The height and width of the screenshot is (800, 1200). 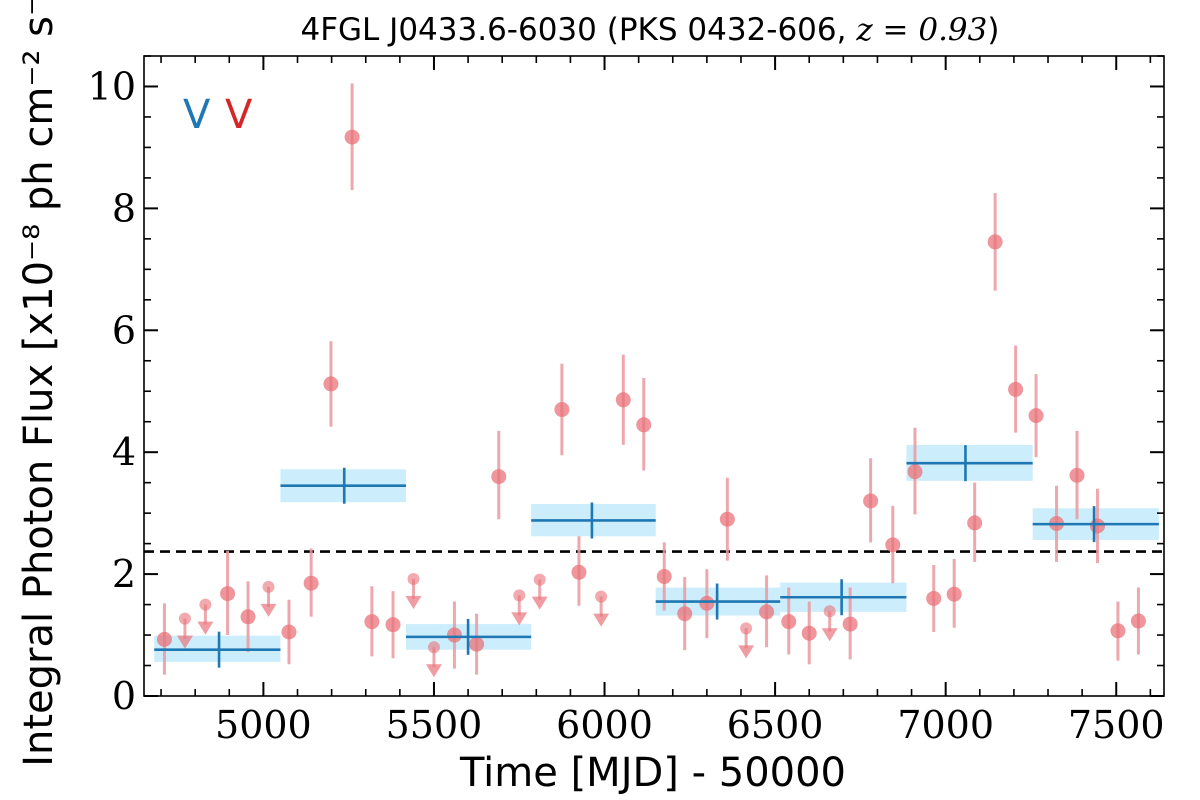 What do you see at coordinates (604, 725) in the screenshot?
I see `x-tick-label: 6000` at bounding box center [604, 725].